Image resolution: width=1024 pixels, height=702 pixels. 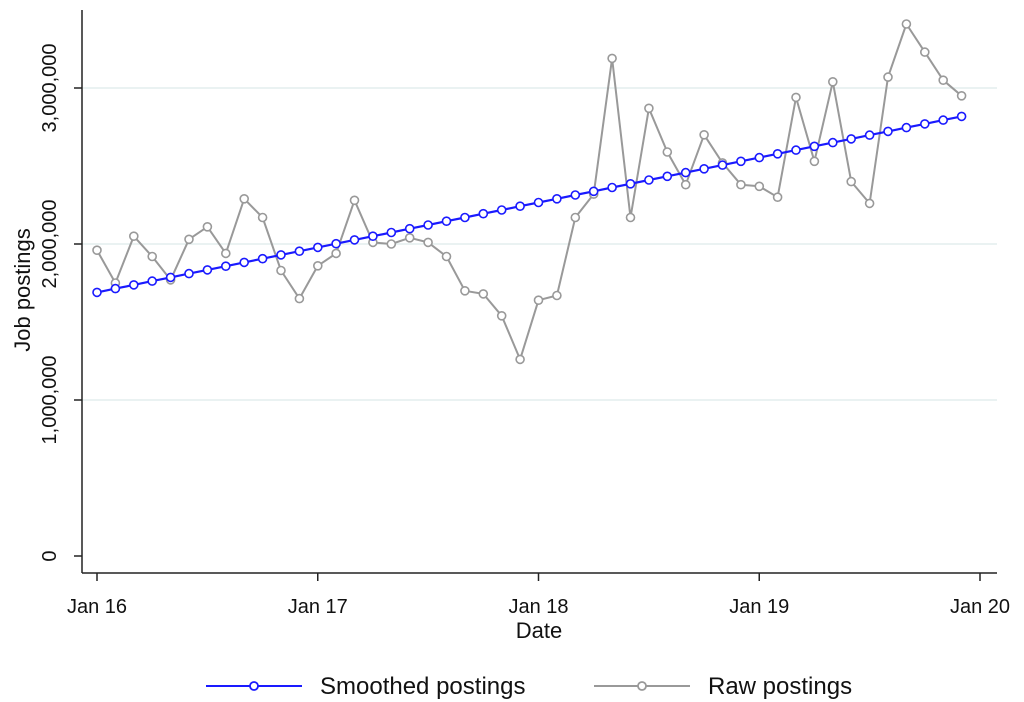 I want to click on x-tick-label-4: Jan 20, so click(x=980, y=607).